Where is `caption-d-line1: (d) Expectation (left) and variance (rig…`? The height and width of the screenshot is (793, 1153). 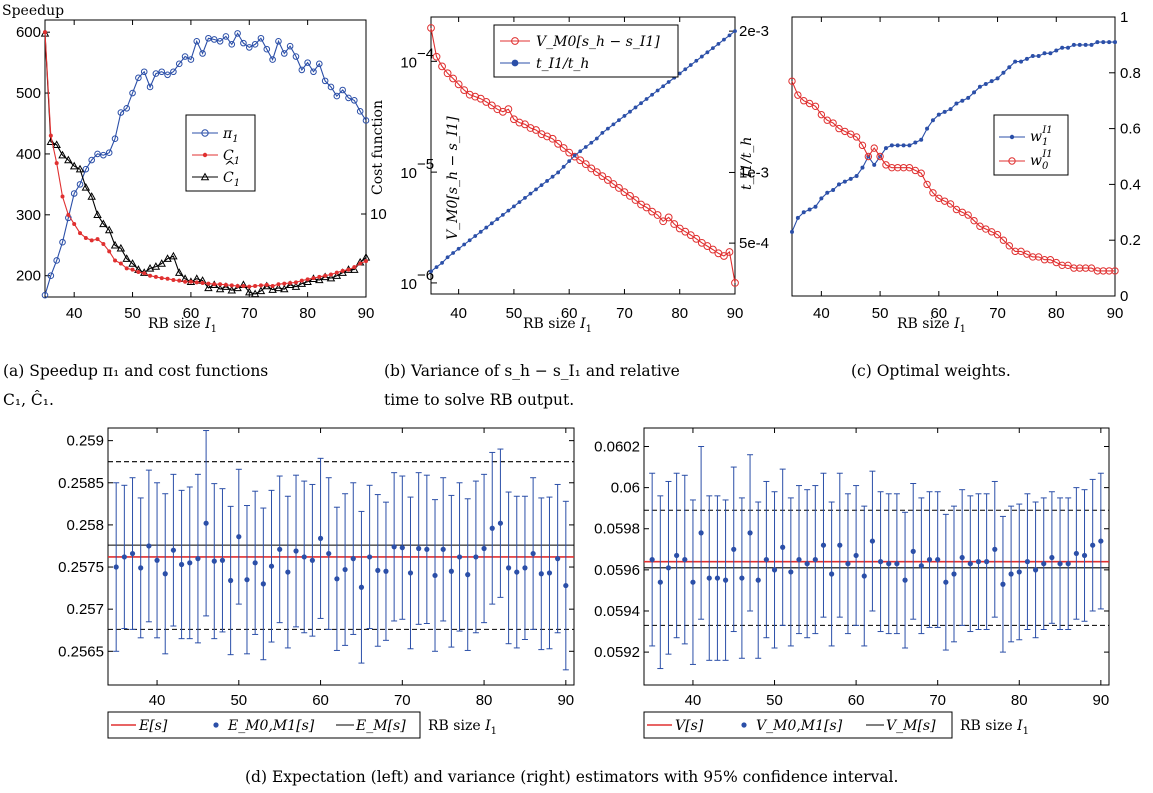 caption-d-line1: (d) Expectation (left) and variance (rig… is located at coordinates (571, 777).